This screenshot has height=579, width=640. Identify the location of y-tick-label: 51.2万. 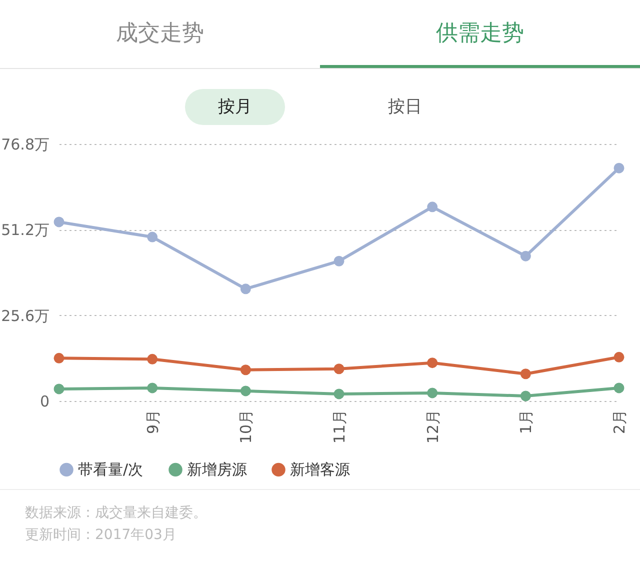
(25, 230).